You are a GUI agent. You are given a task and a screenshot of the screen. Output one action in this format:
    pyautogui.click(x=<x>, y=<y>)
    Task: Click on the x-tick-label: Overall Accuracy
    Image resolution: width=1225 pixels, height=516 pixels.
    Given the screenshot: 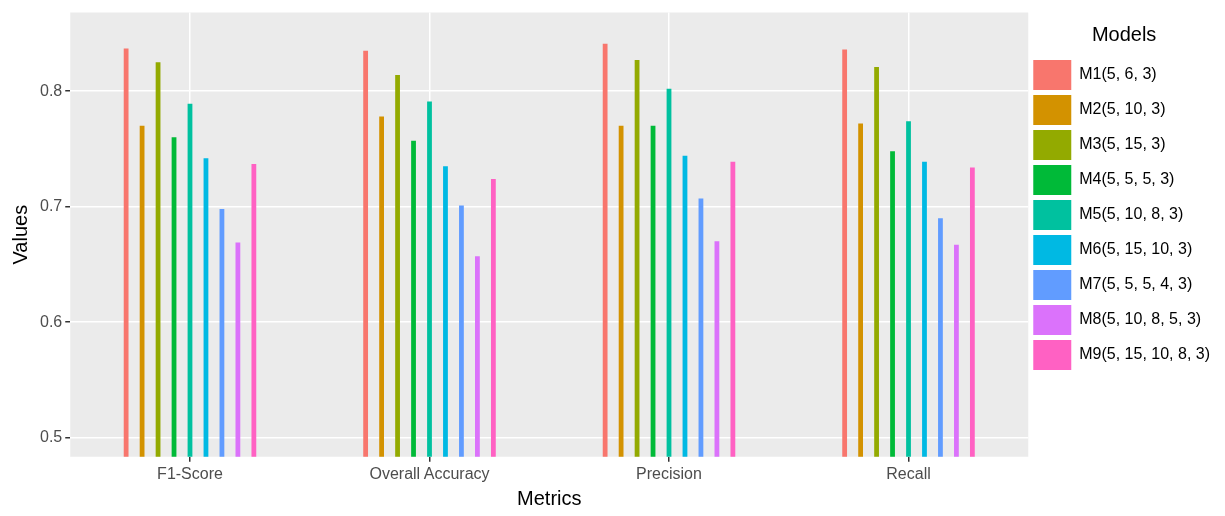 What is the action you would take?
    pyautogui.click(x=429, y=473)
    